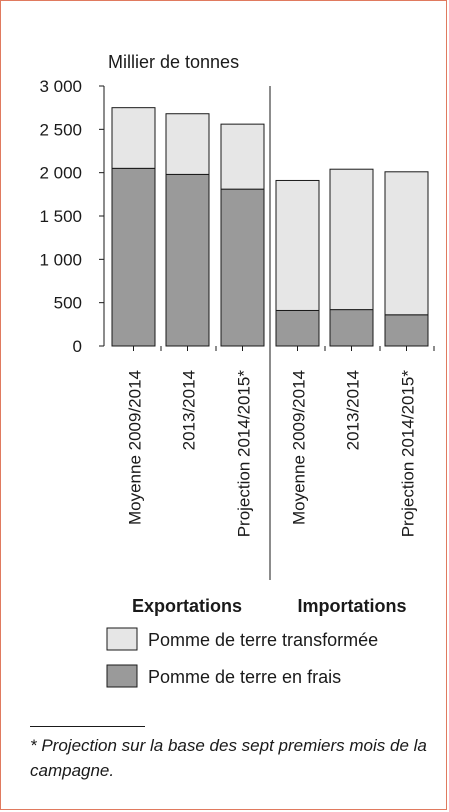 The height and width of the screenshot is (812, 449). What do you see at coordinates (173, 62) in the screenshot?
I see `y-axis-label: Millier de tonnes` at bounding box center [173, 62].